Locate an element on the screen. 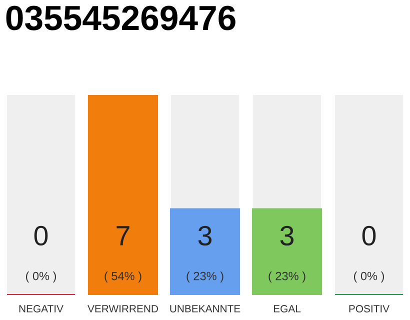 The image size is (410, 320). x-tick-label: EGAL is located at coordinates (287, 308).